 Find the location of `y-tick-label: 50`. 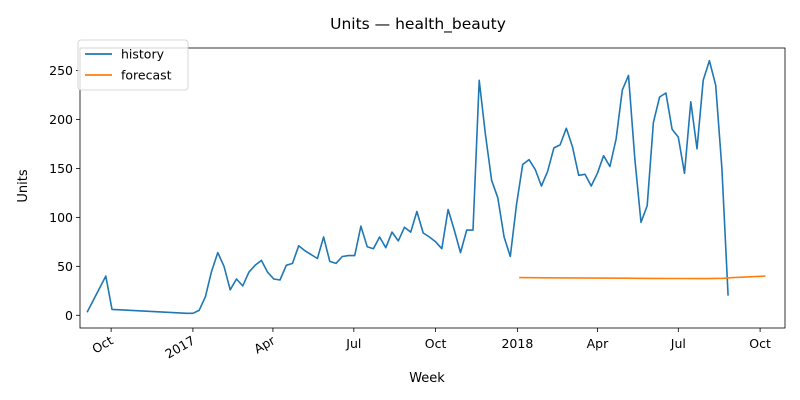

y-tick-label: 50 is located at coordinates (65, 266).